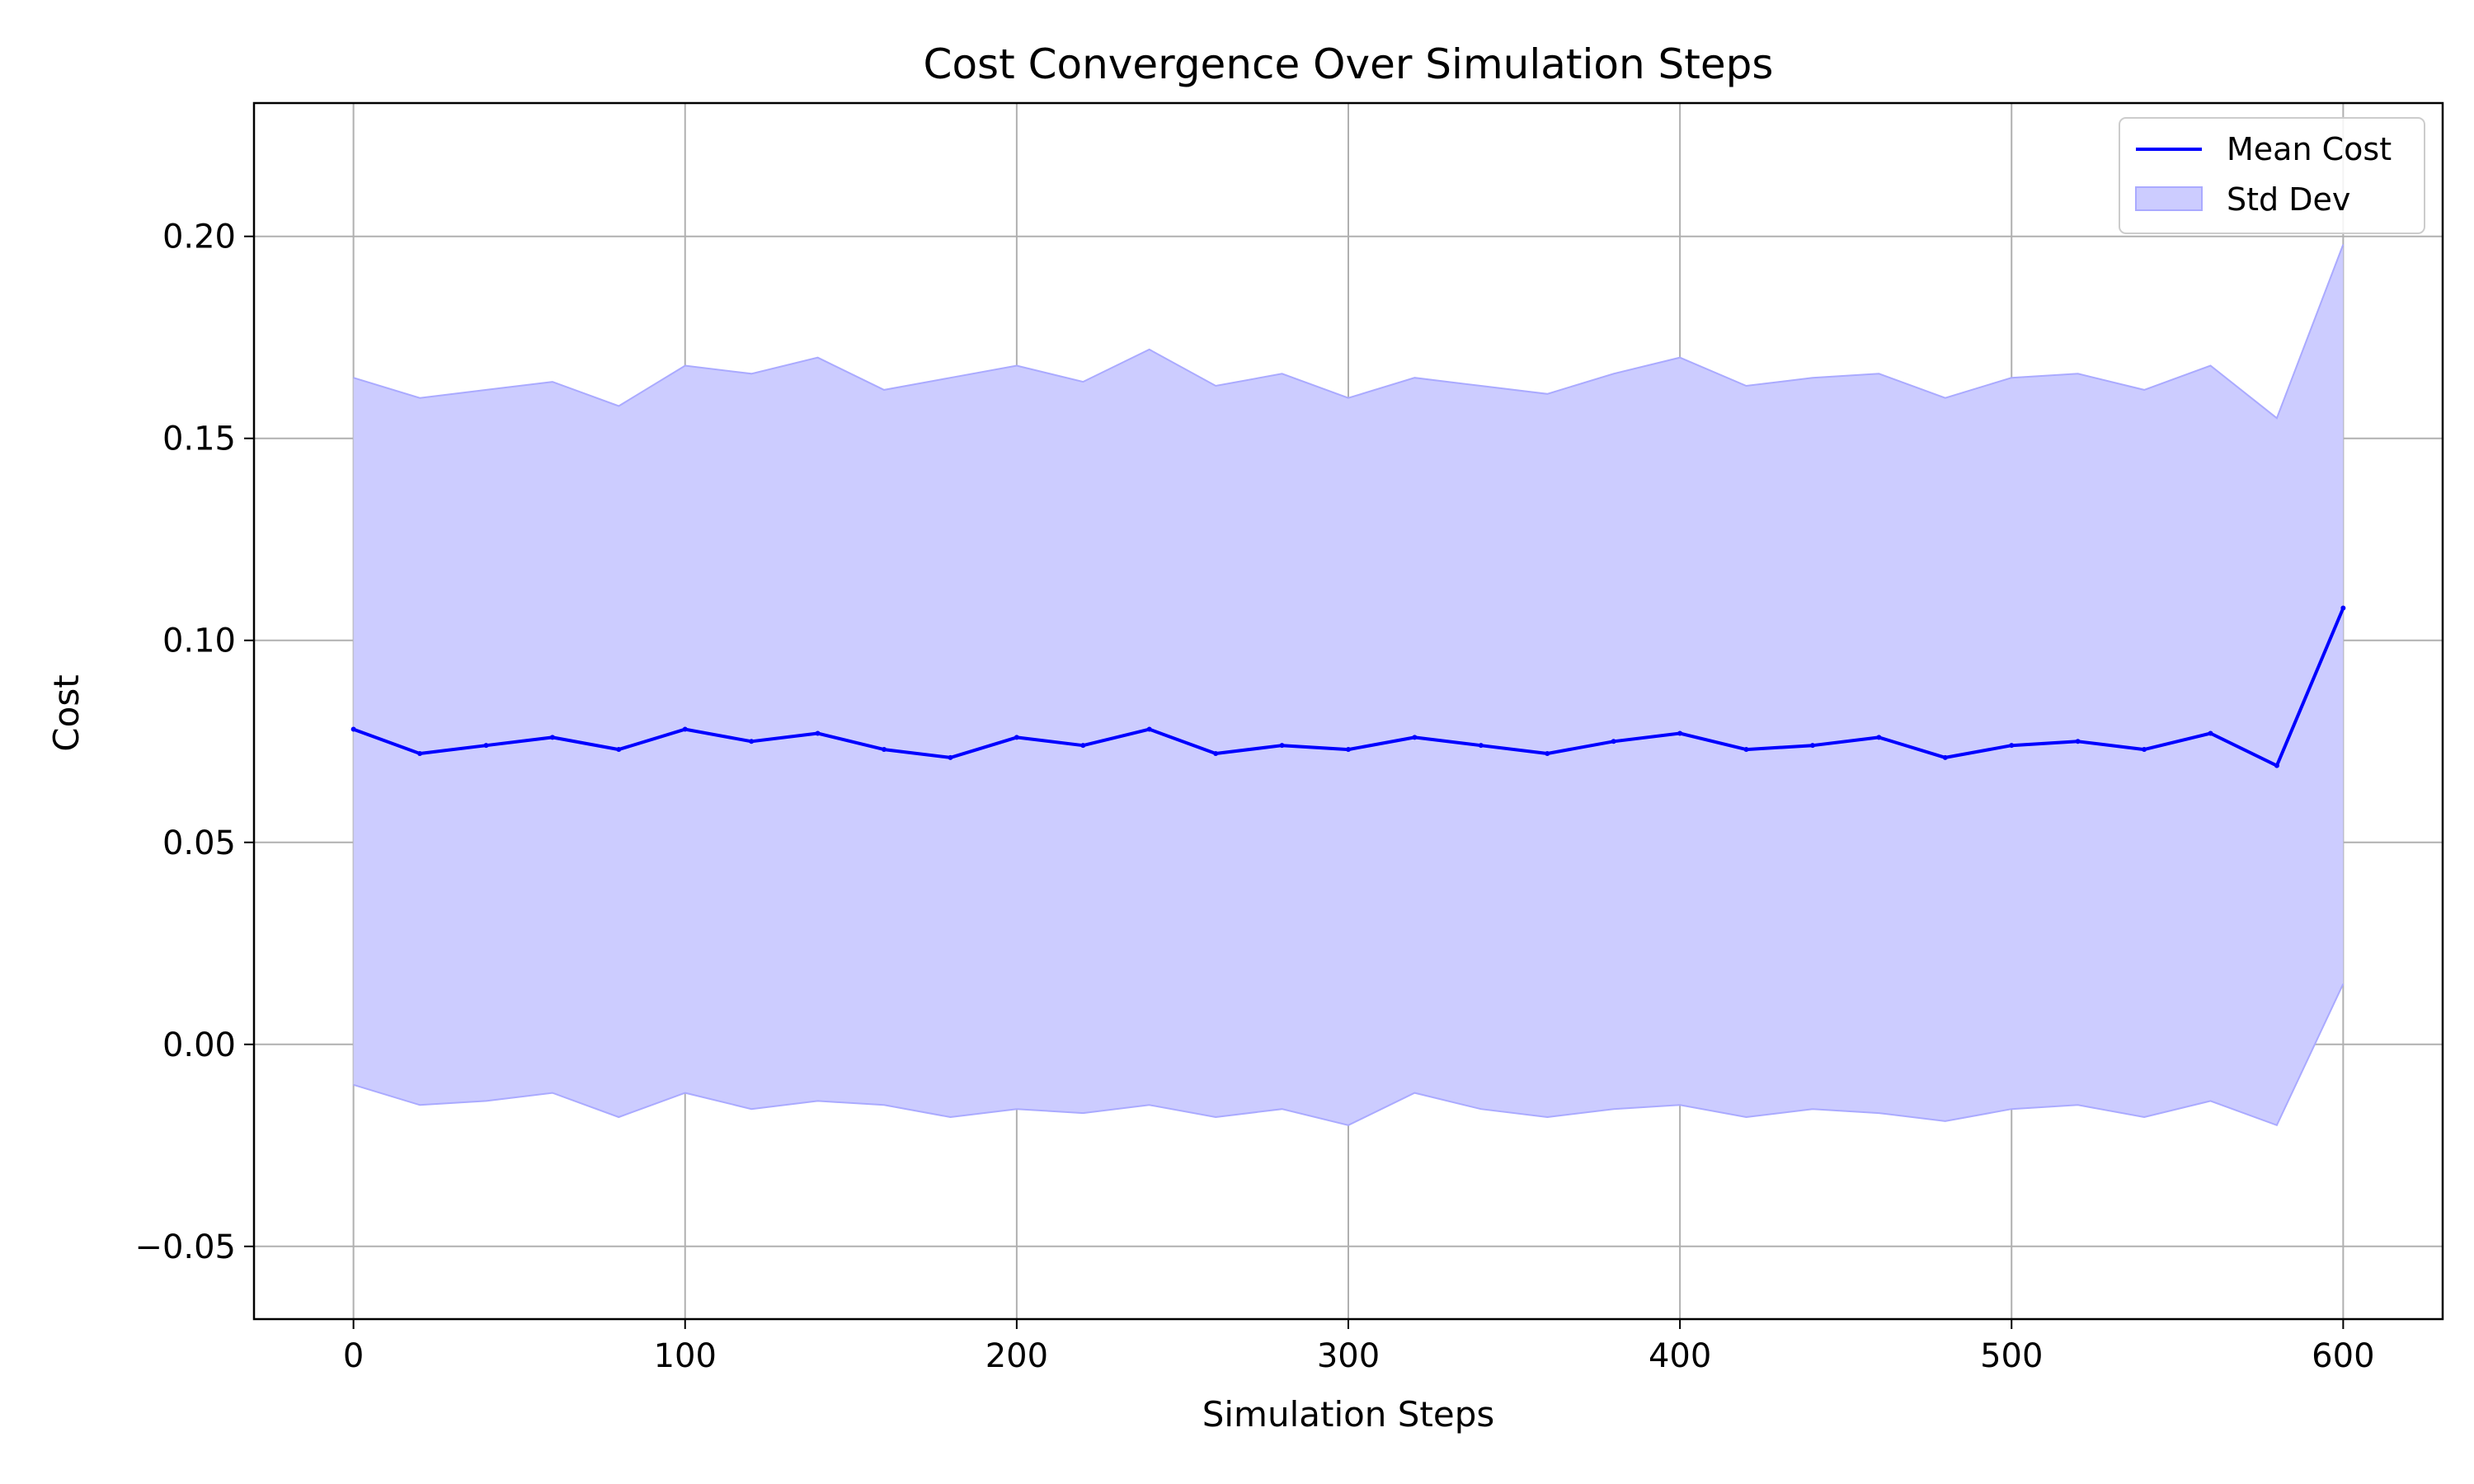 The width and height of the screenshot is (2474, 1484). I want to click on chart-title: Cost Convergence Over Simulation Steps, so click(1349, 64).